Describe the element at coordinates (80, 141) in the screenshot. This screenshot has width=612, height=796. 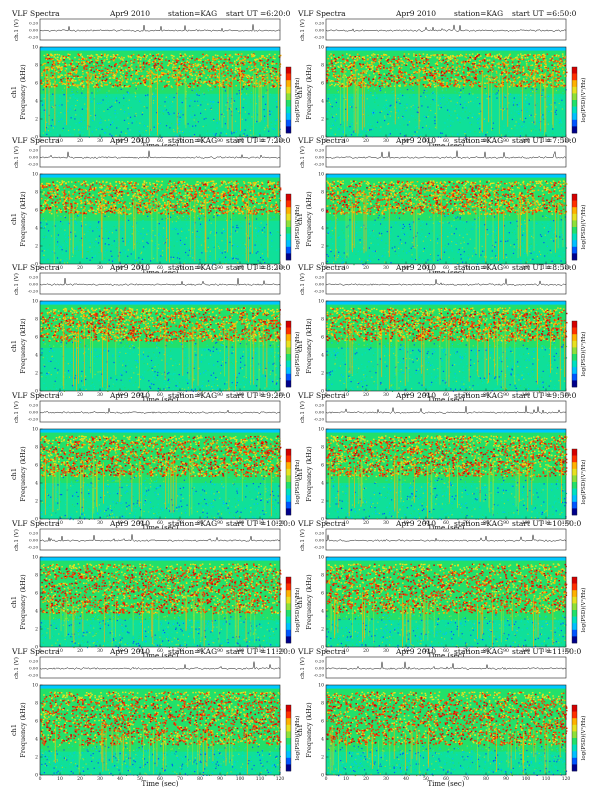
I see `x-tick-label: 20` at that location.